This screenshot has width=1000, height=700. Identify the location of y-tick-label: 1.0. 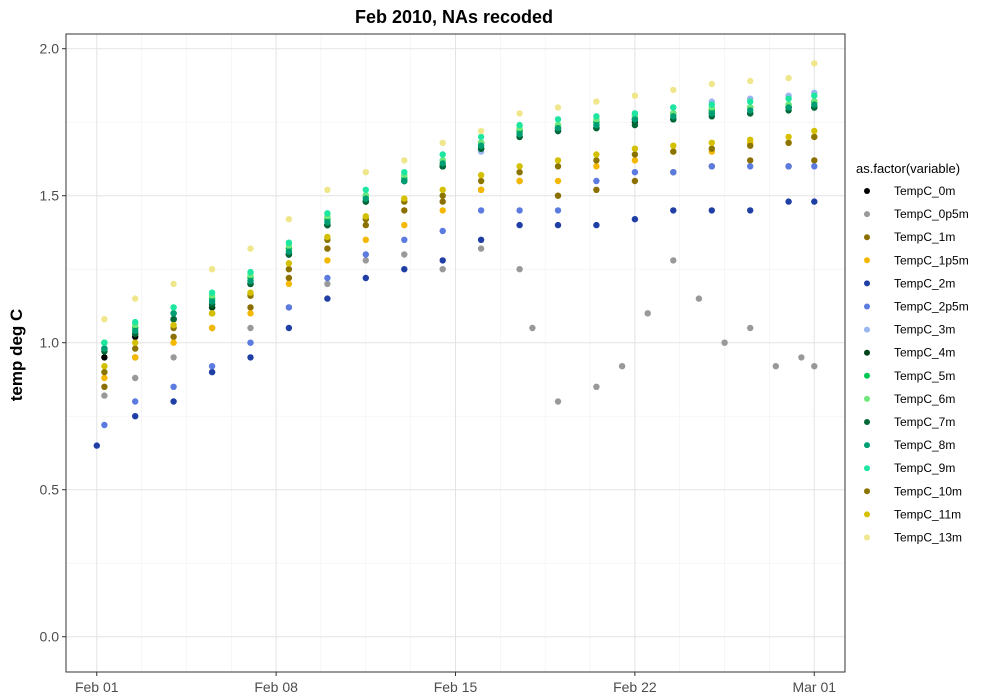
(50, 343).